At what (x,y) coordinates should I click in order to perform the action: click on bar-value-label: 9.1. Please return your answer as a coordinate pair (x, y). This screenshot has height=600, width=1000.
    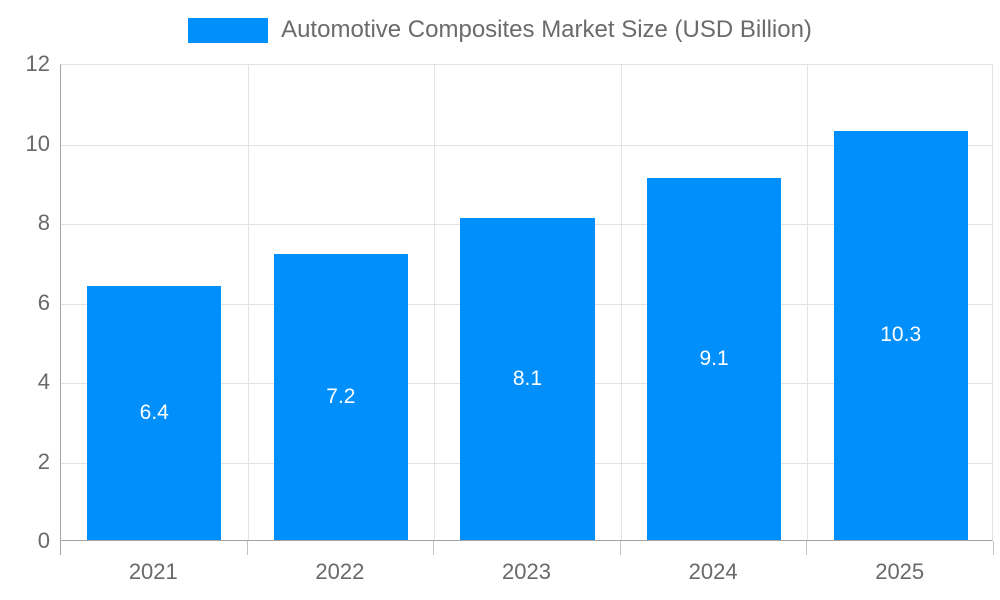
    Looking at the image, I should click on (714, 359).